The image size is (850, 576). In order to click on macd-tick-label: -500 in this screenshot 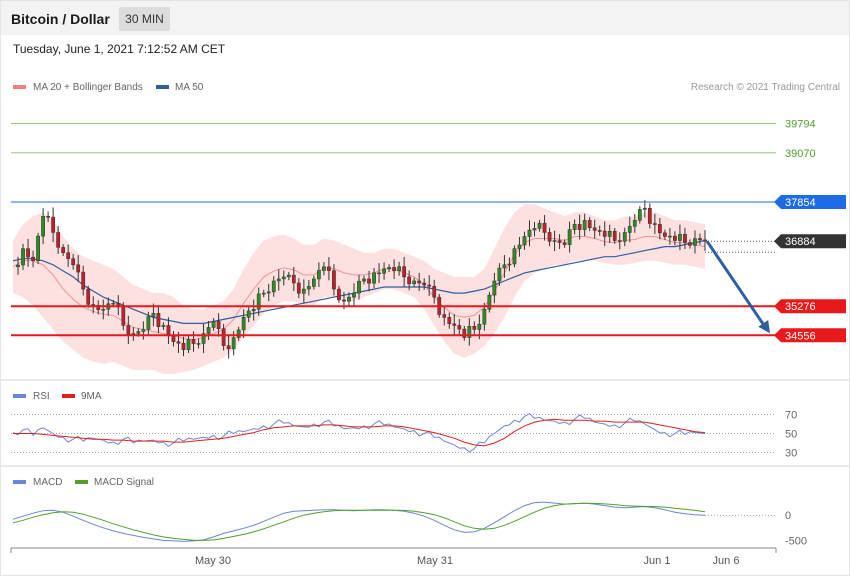, I will do `click(796, 541)`.